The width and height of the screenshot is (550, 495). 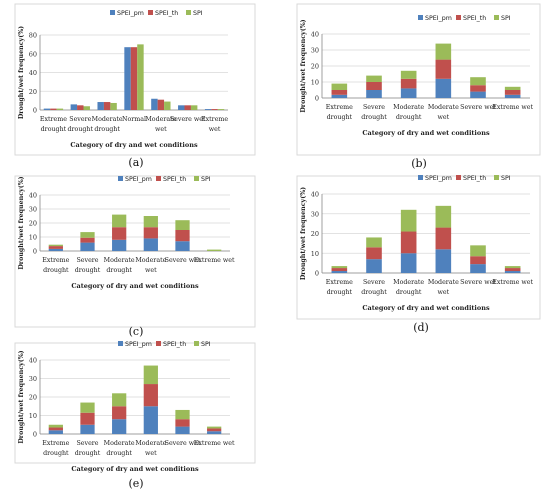 I want to click on panel-label: (a), so click(x=135, y=162).